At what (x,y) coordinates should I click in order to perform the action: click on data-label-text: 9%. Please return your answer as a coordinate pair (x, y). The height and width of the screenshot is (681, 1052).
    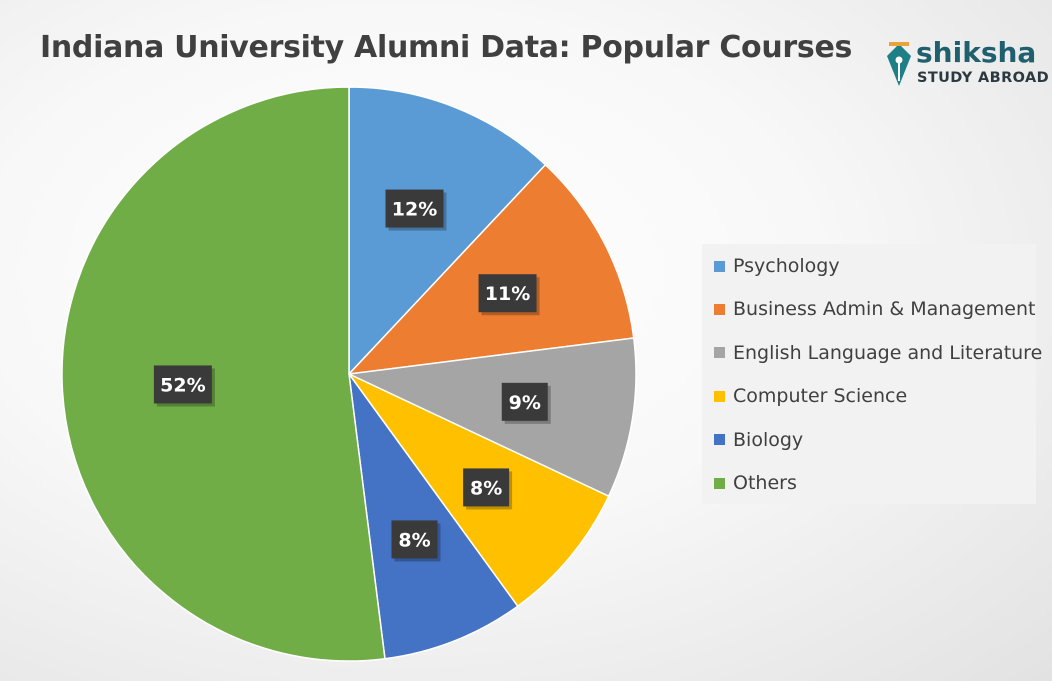
    Looking at the image, I should click on (525, 403).